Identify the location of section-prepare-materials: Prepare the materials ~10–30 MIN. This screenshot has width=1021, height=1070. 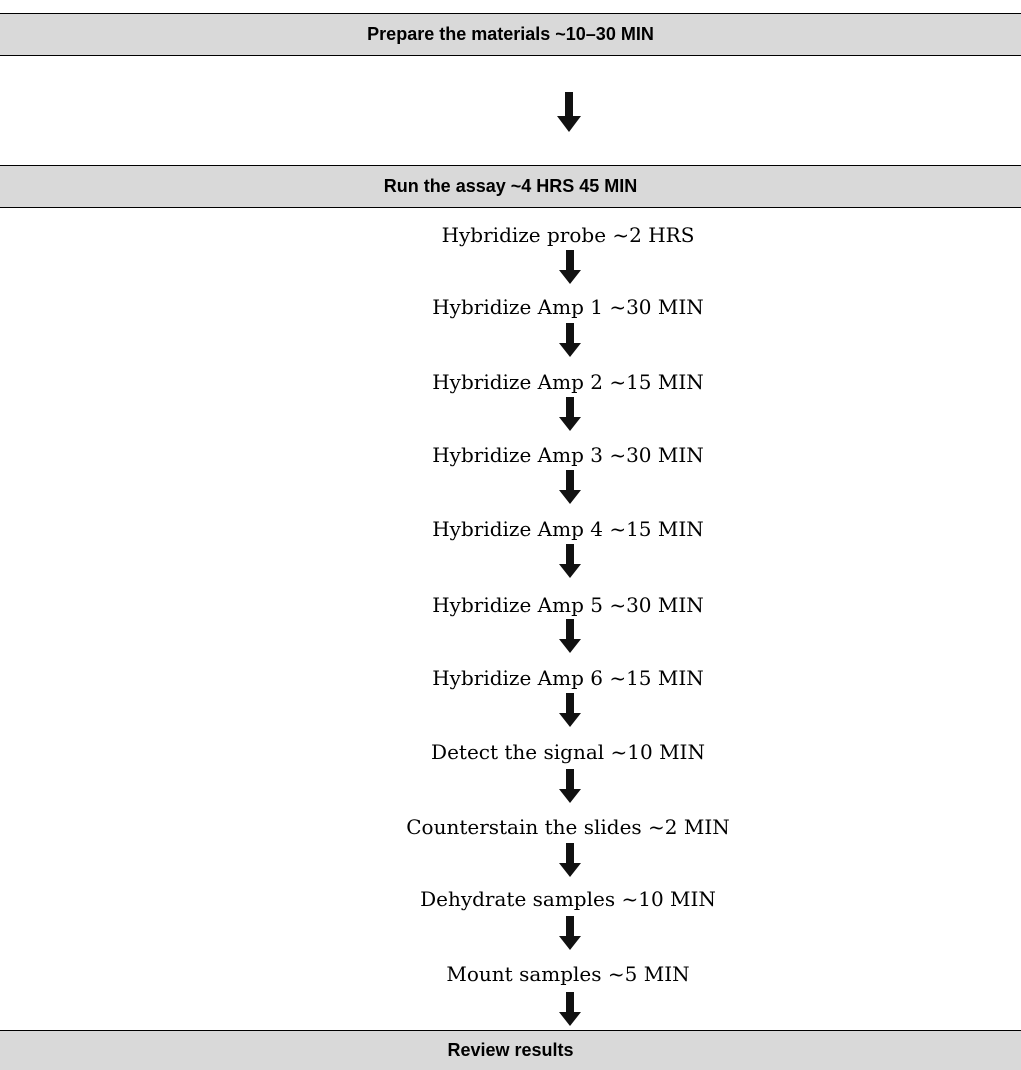
(510, 34).